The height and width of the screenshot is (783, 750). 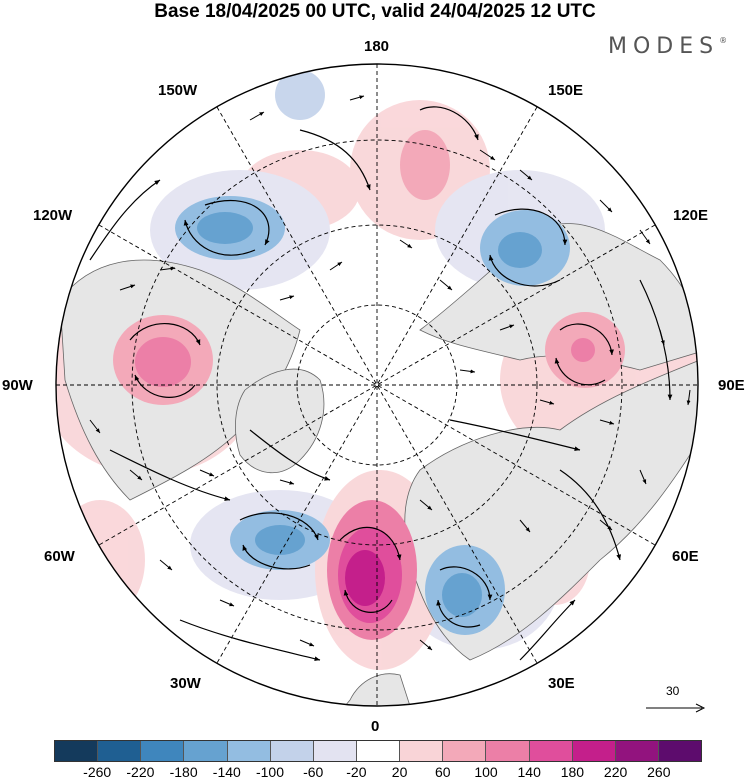 I want to click on lon-label-60e: 60E, so click(x=685, y=556).